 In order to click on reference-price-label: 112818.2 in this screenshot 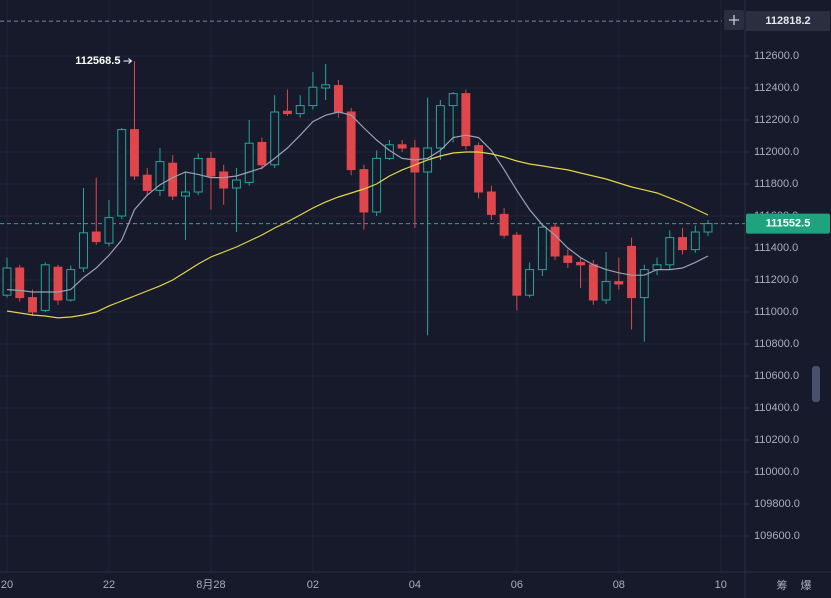, I will do `click(787, 21)`.